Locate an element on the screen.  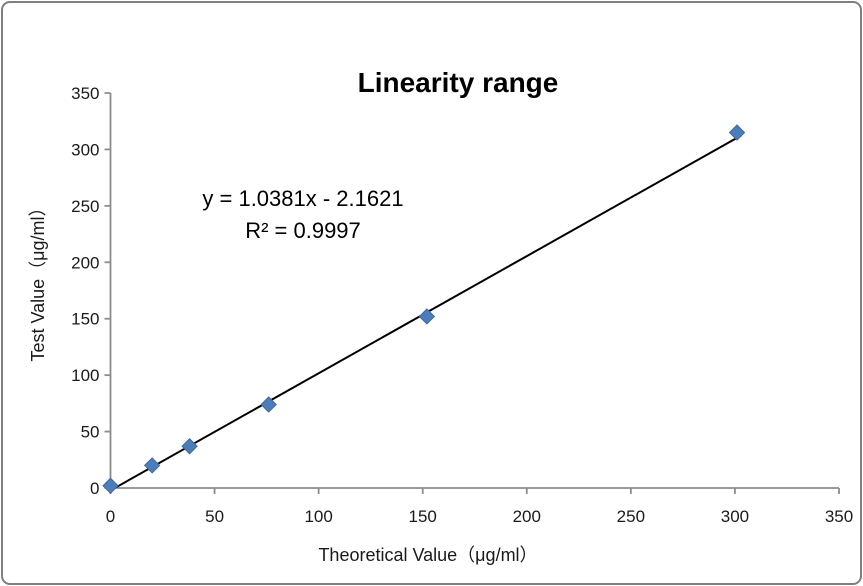
x-tick-label: 0 is located at coordinates (110, 516).